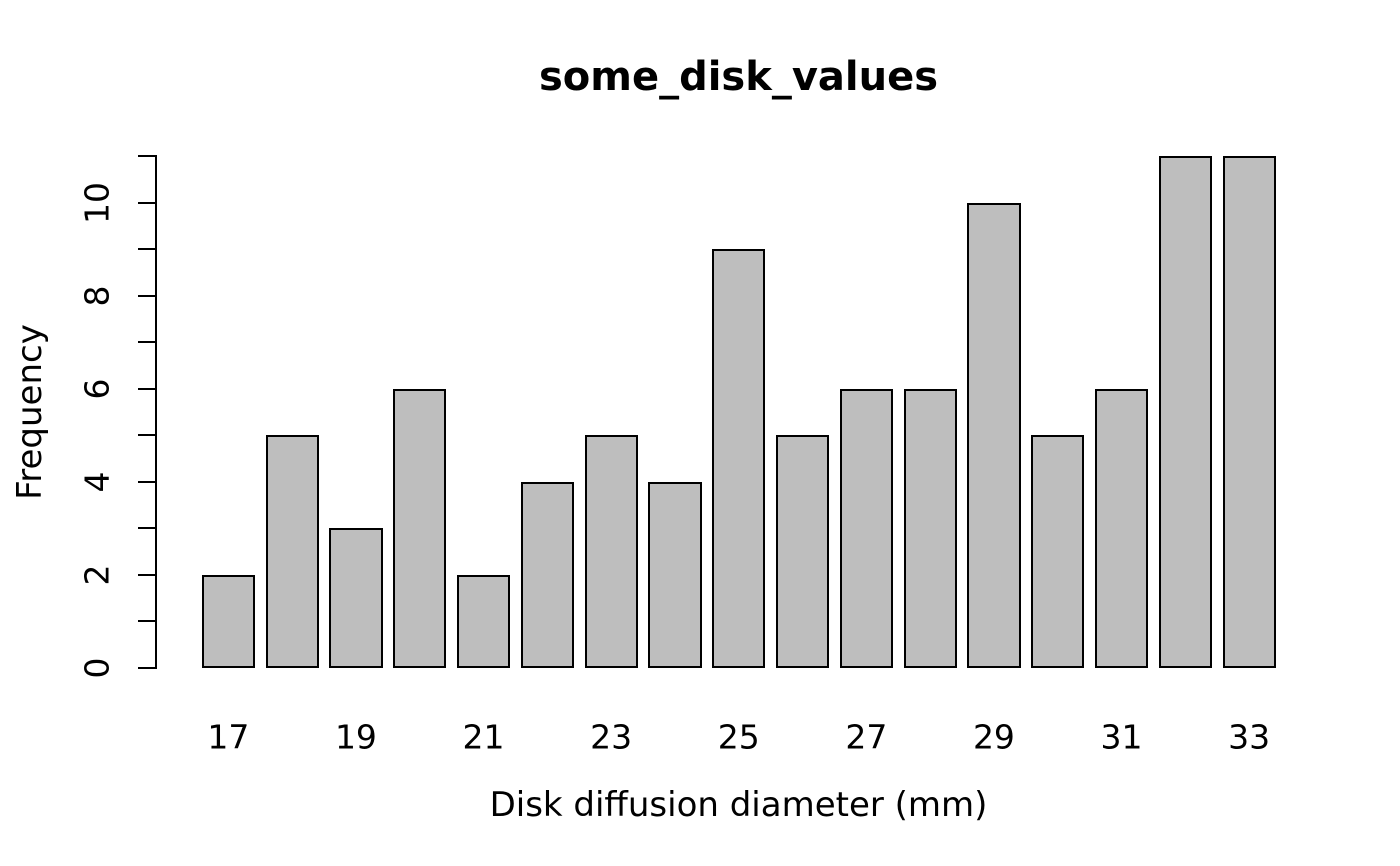 This screenshot has height=866, width=1400. What do you see at coordinates (97, 668) in the screenshot?
I see `y-tick-label: 0` at bounding box center [97, 668].